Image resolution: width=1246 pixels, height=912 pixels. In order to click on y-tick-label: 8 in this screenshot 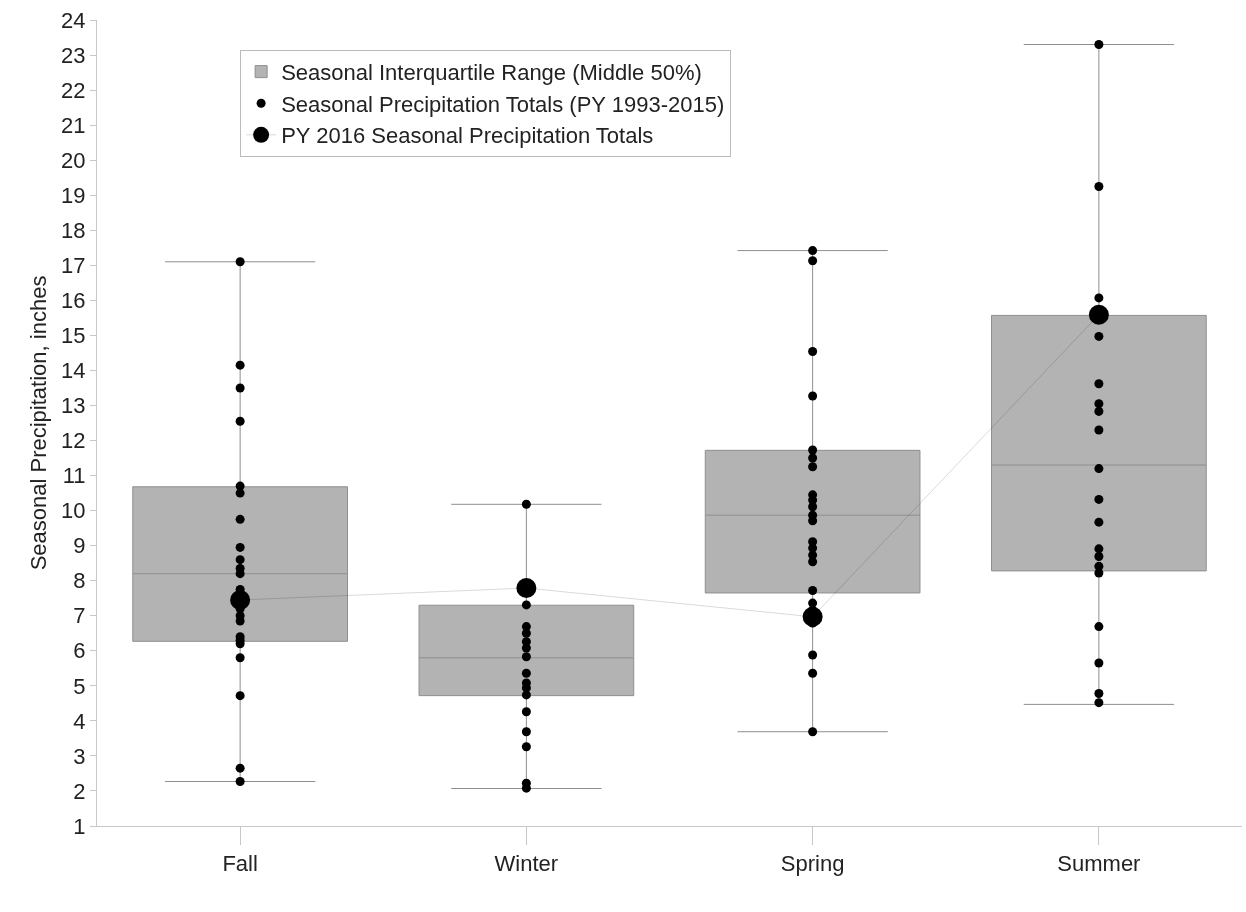, I will do `click(79, 581)`.